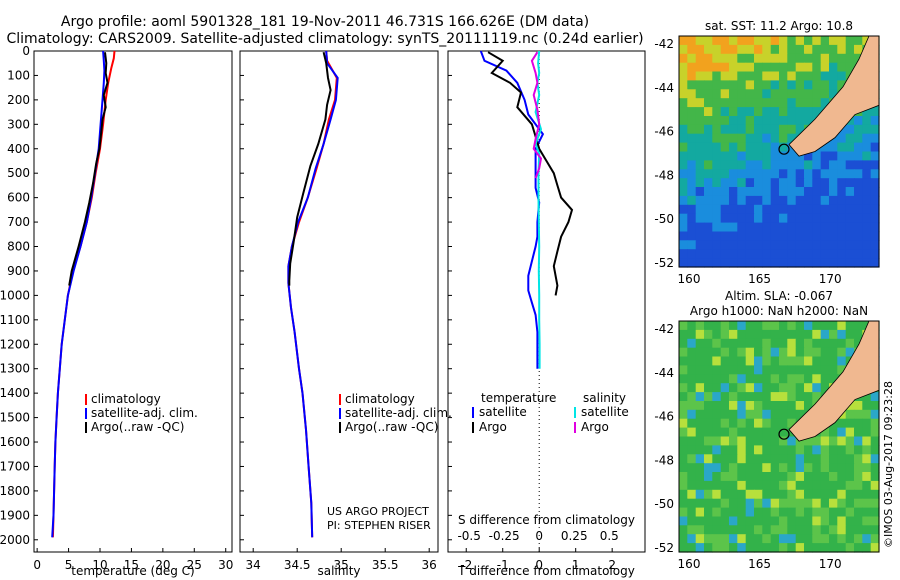 The width and height of the screenshot is (900, 580). What do you see at coordinates (338, 571) in the screenshot?
I see `x-axis-label: salinity` at bounding box center [338, 571].